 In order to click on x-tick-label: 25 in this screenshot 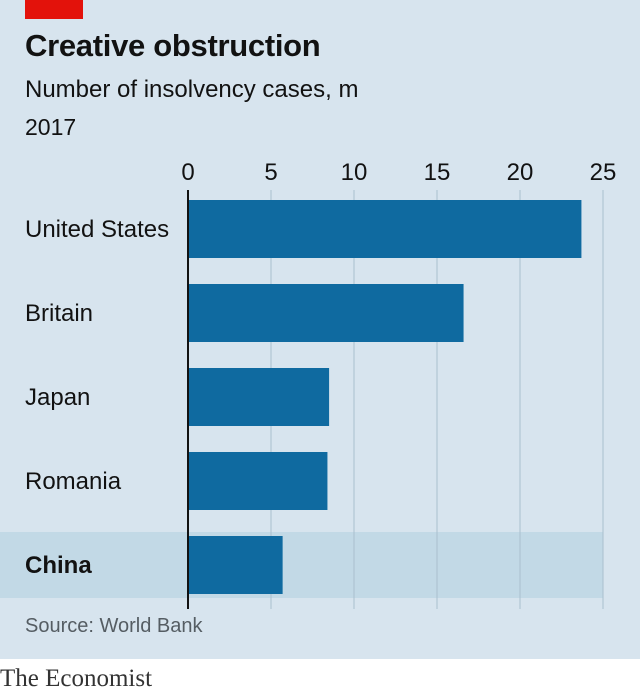, I will do `click(603, 172)`.